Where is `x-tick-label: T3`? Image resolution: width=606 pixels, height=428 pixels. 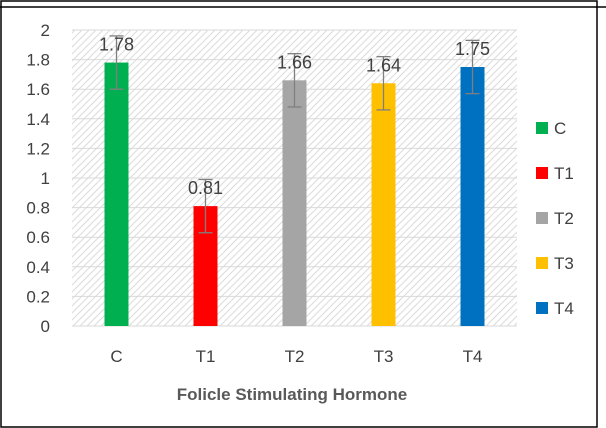 x-tick-label: T3 is located at coordinates (384, 356).